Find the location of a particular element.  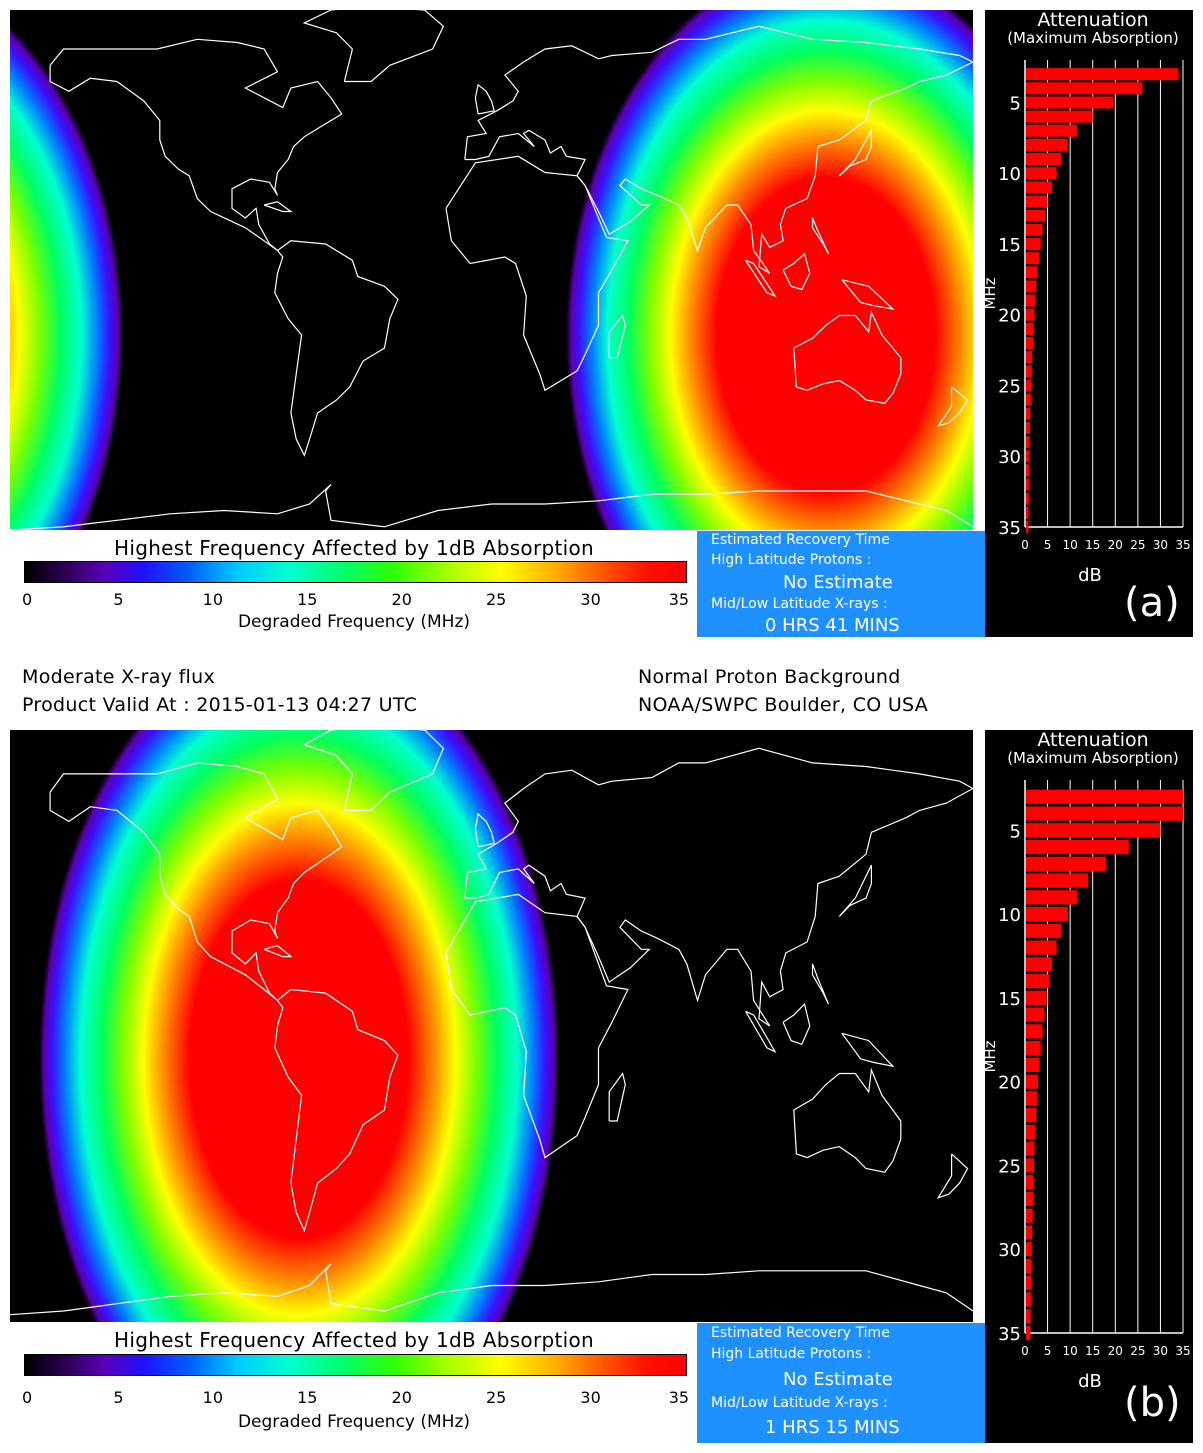

x-tick-label: 0 is located at coordinates (1025, 545).